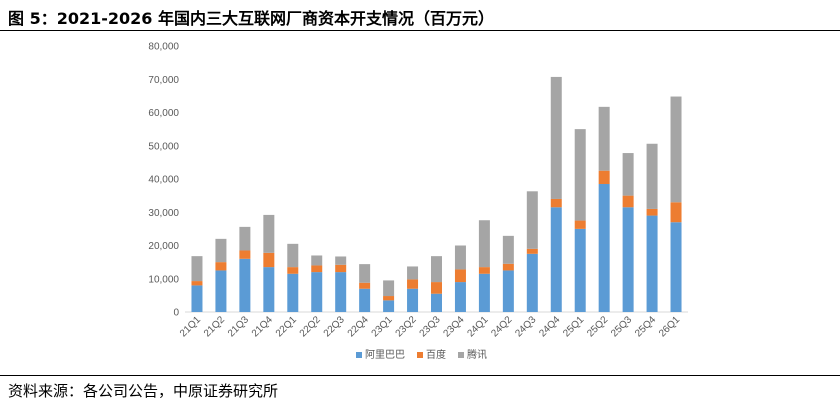 Image resolution: width=840 pixels, height=408 pixels. I want to click on bar-segment-alibaba-23Q3, so click(436, 302).